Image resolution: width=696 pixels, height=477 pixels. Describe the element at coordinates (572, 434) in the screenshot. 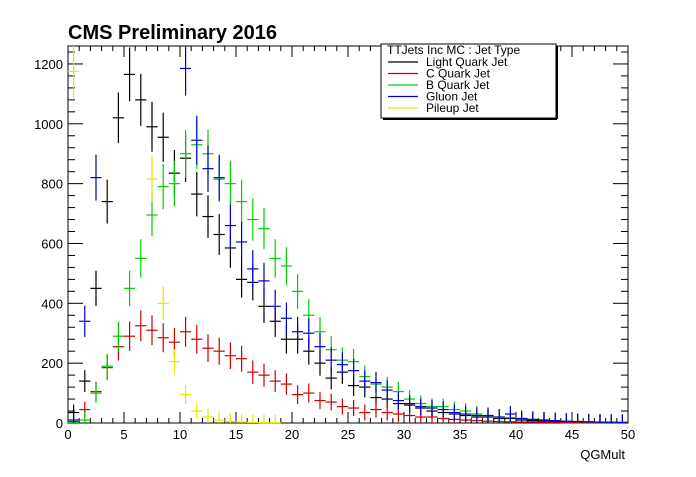

I see `x-tick-label: 45` at that location.